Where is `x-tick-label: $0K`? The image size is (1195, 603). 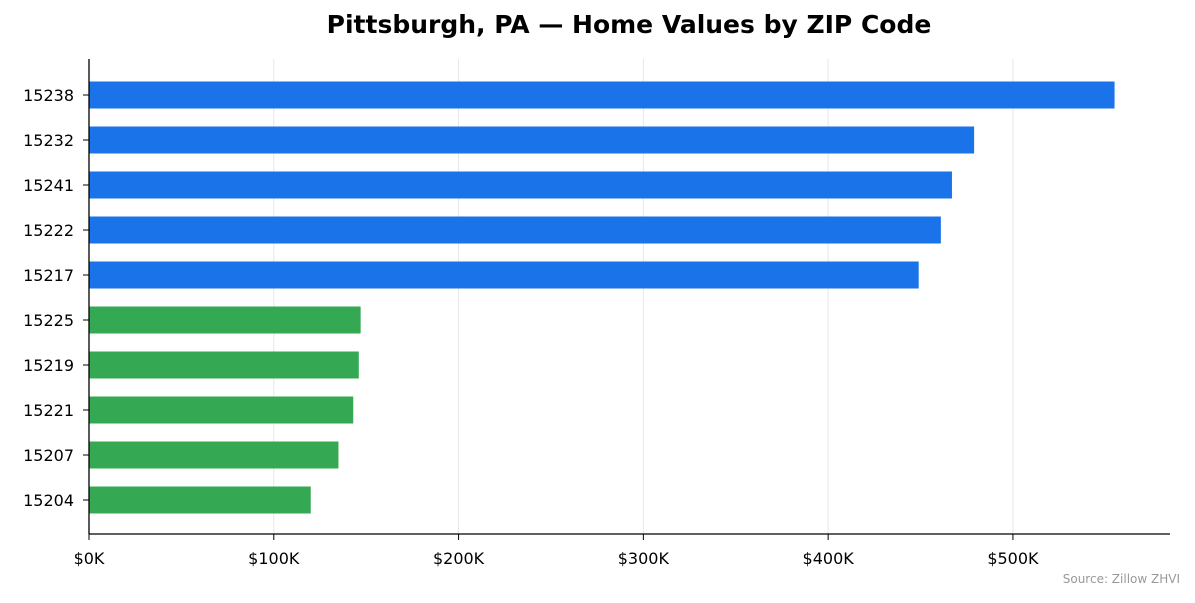 x-tick-label: $0K is located at coordinates (89, 558).